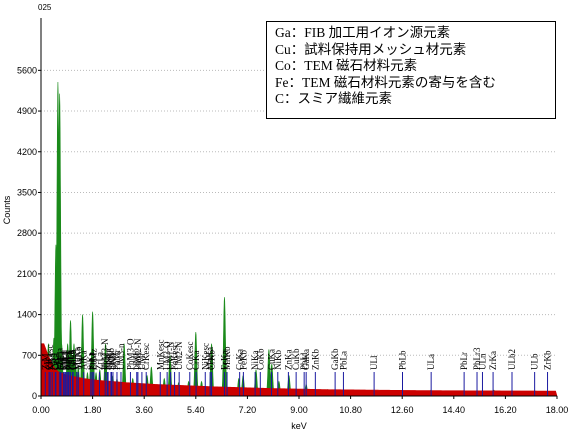 The image size is (574, 431). I want to click on peak-marker: CoLl, so click(60, 373).